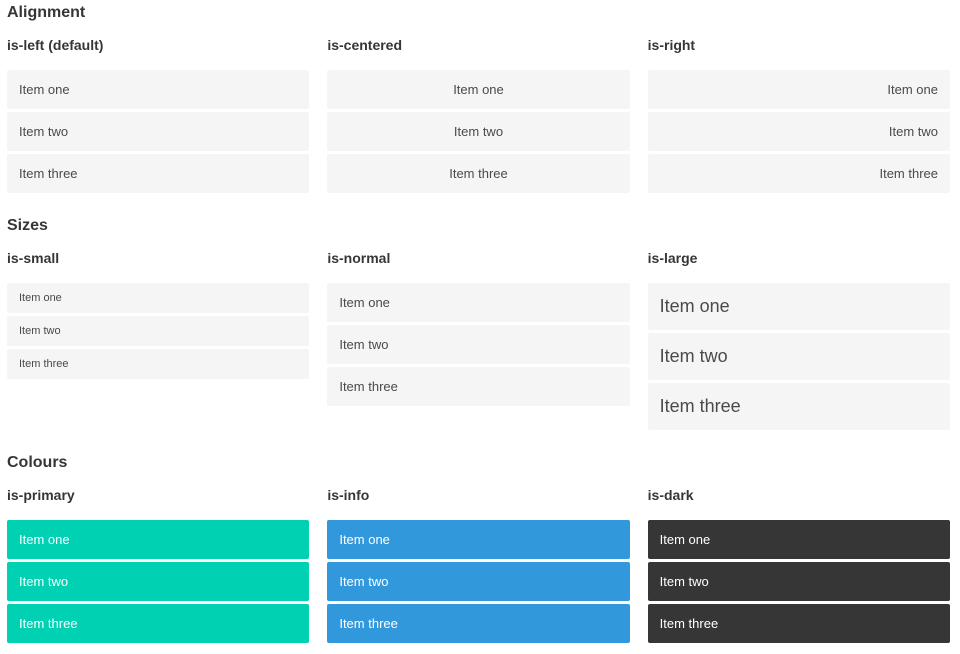 This screenshot has width=960, height=654. I want to click on column-is-normal: is-normal Item one Item two Item three, so click(478, 340).